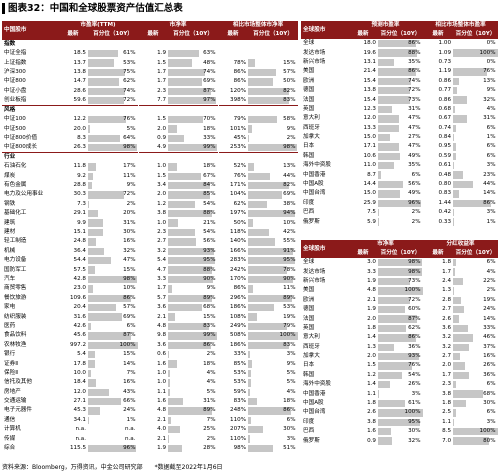 The height and width of the screenshot is (476, 500). What do you see at coordinates (79, 128) in the screenshot?
I see `value-cell: 20.0` at bounding box center [79, 128].